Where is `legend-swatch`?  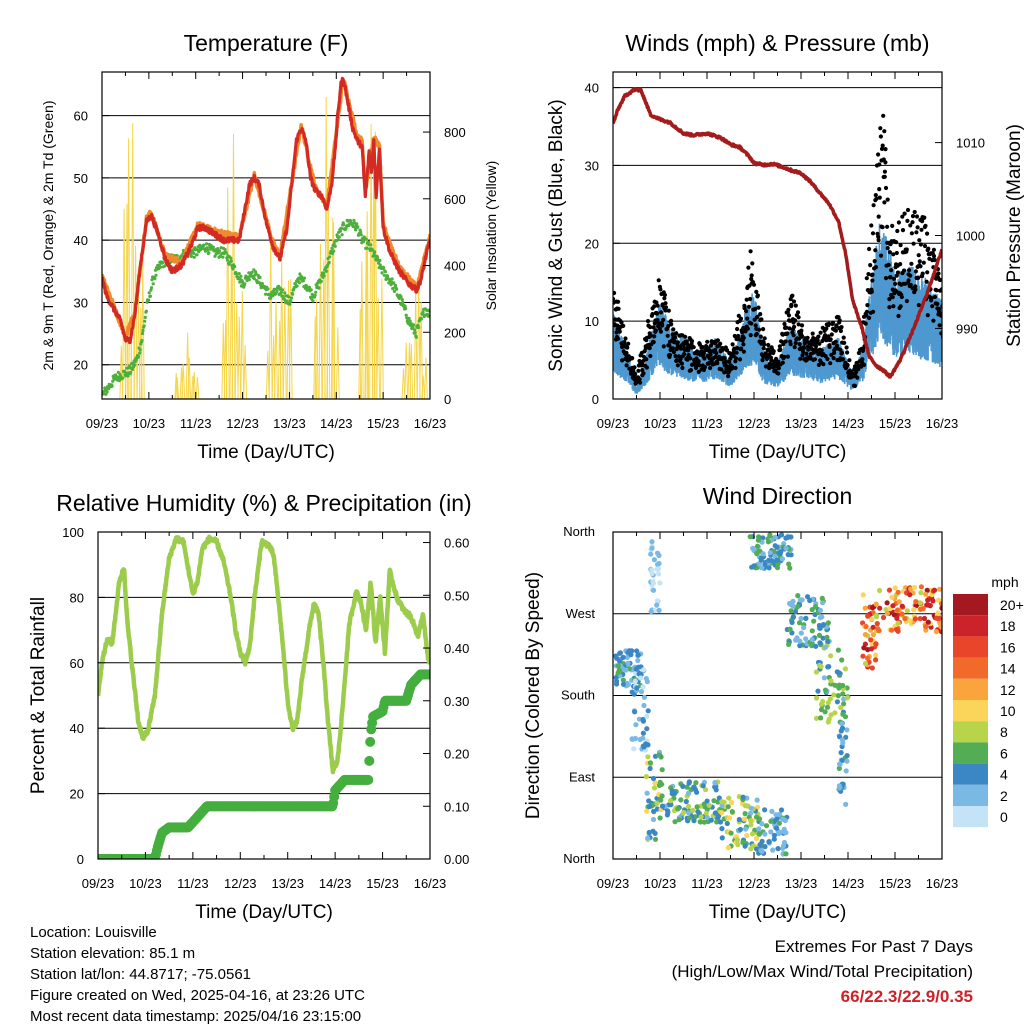 legend-swatch is located at coordinates (970, 605).